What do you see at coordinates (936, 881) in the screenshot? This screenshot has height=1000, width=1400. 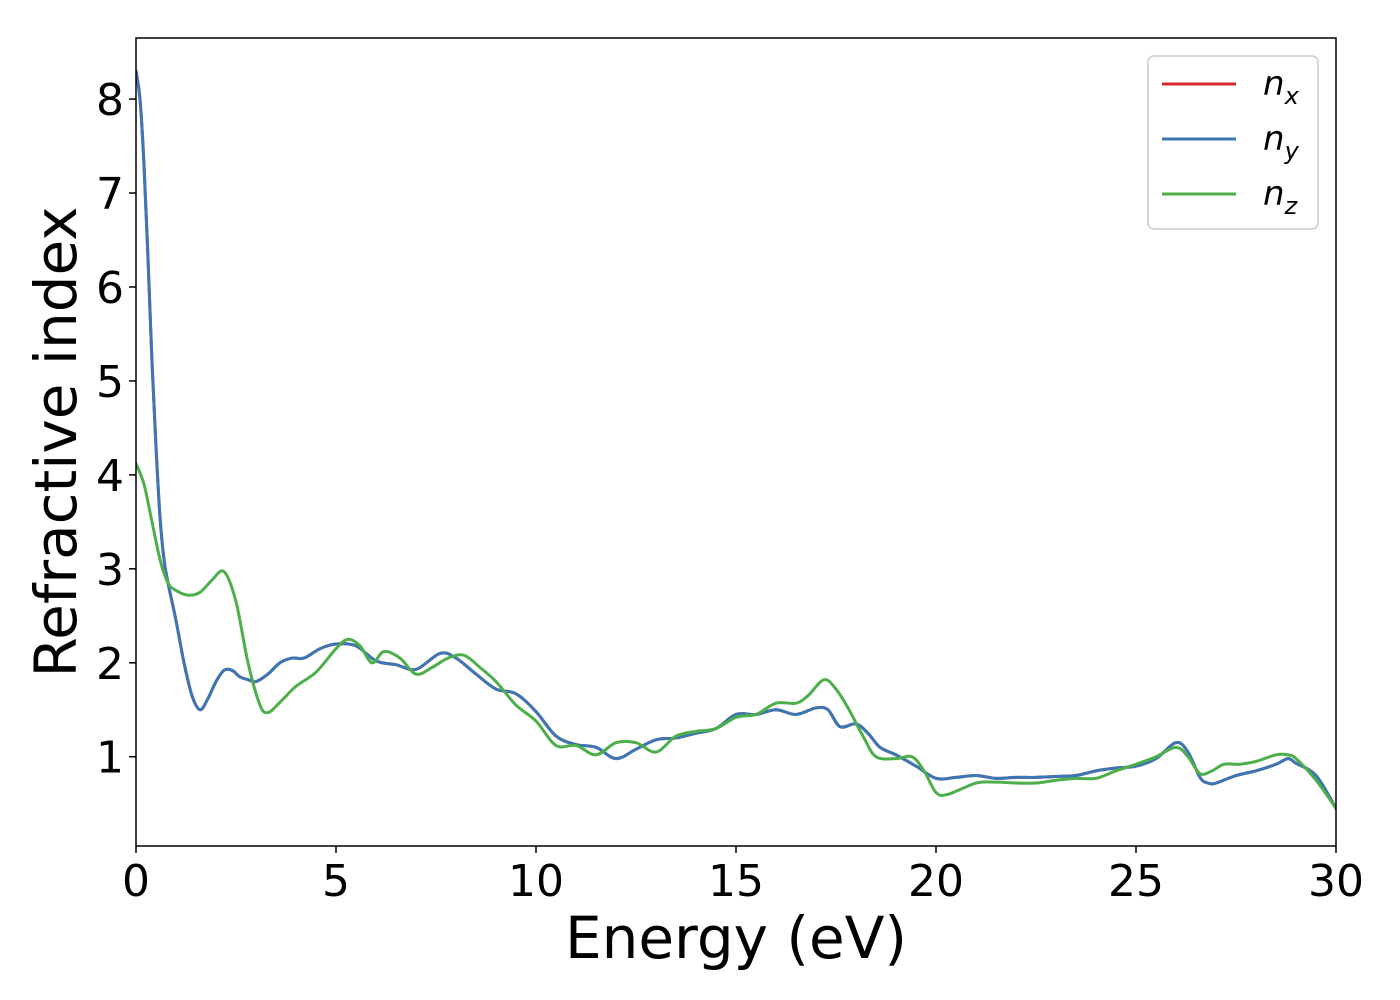 I see `x-tick-label: 20` at bounding box center [936, 881].